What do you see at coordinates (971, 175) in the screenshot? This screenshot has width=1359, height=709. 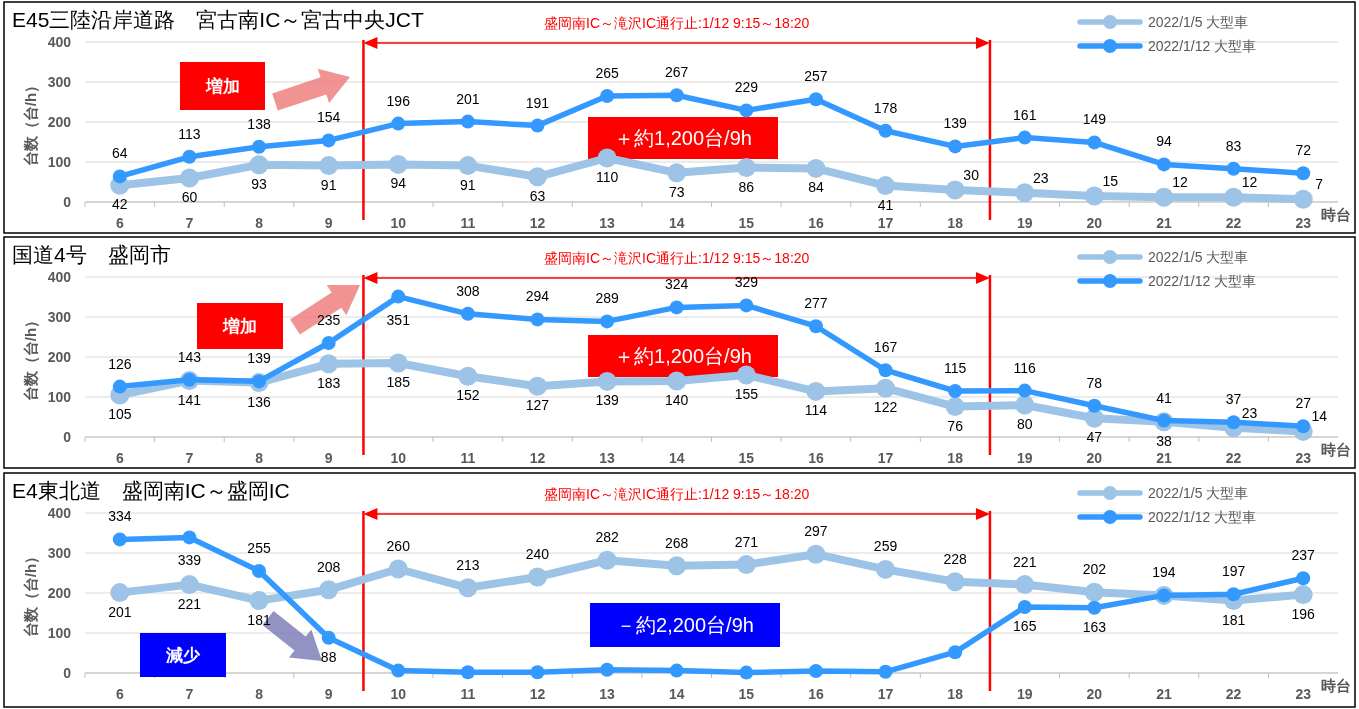 I see `data-label: 30` at bounding box center [971, 175].